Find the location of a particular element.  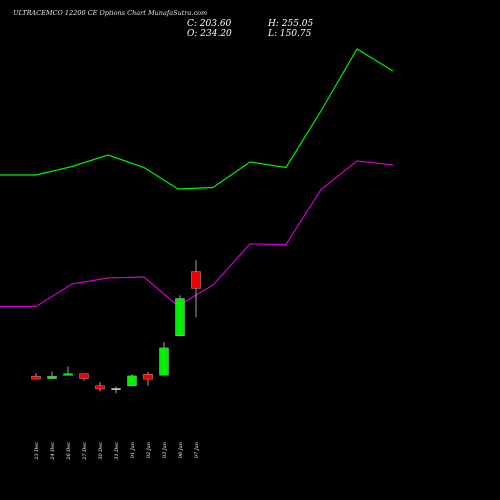

x-tick-label: 02 Jan is located at coordinates (149, 450).